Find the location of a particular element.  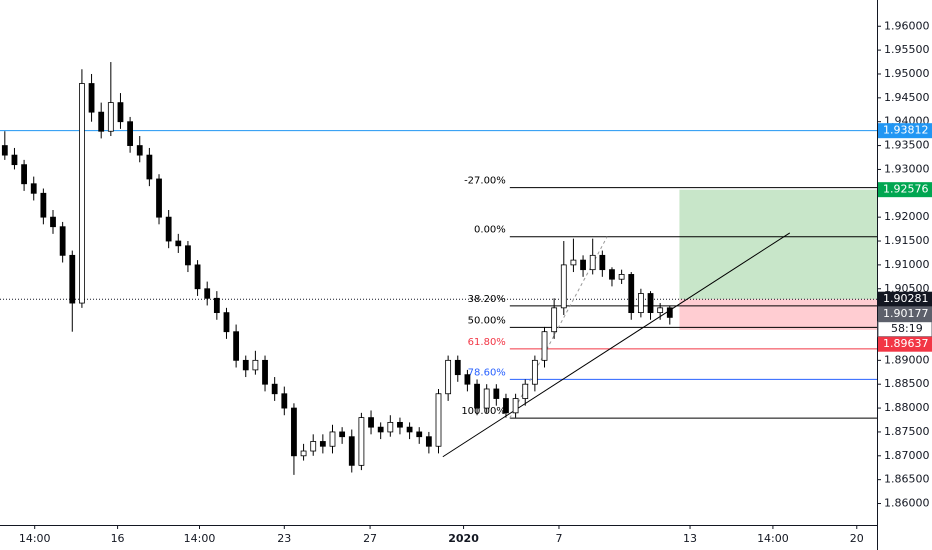

fib-label: 50.00% is located at coordinates (487, 320).